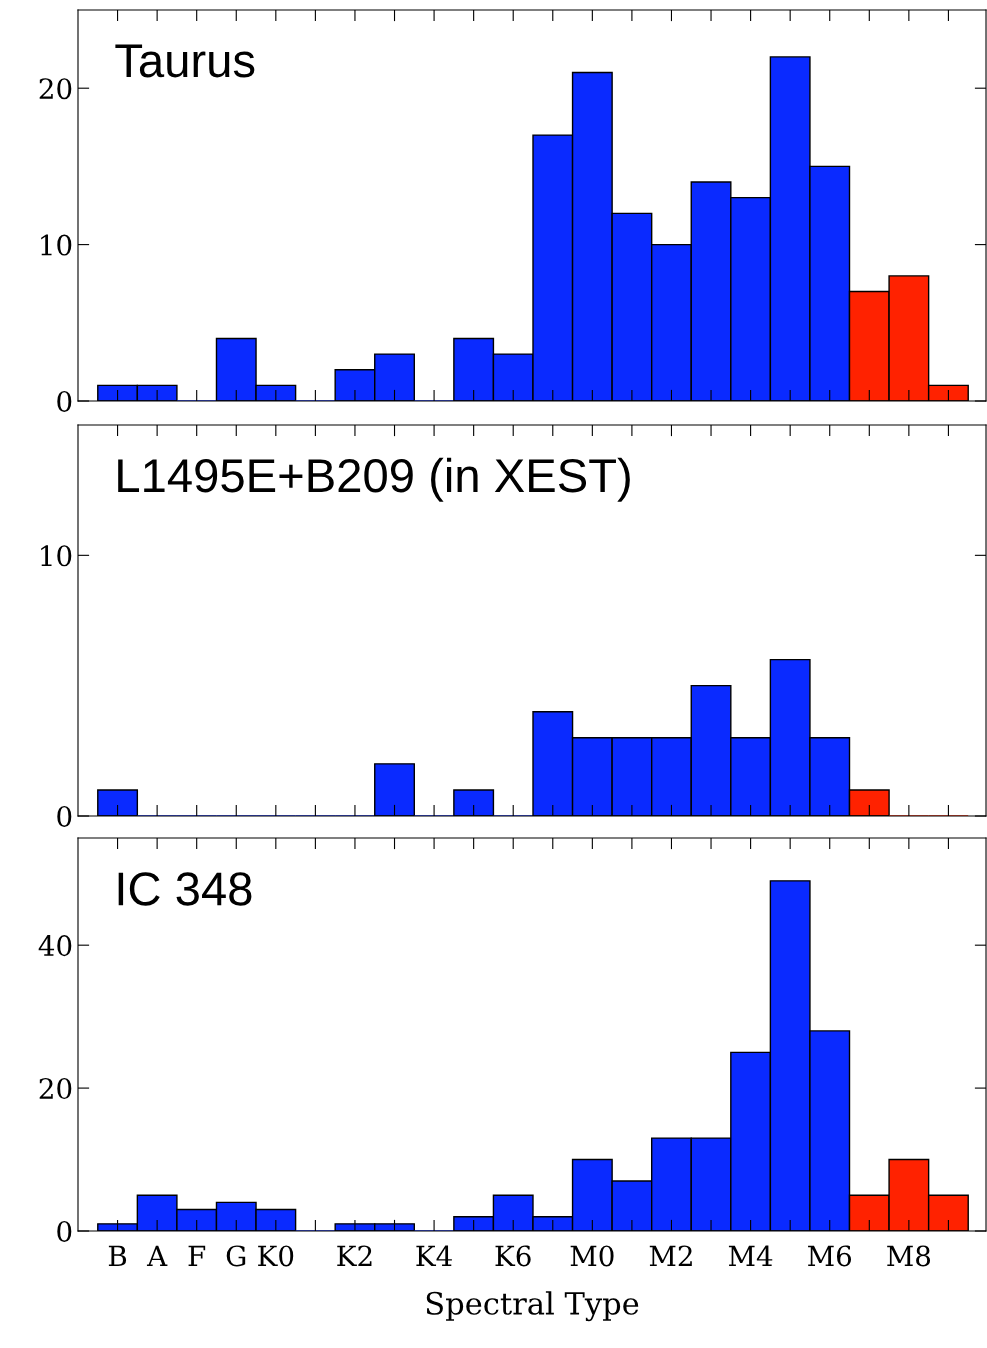 This screenshot has width=987, height=1348. What do you see at coordinates (117, 1255) in the screenshot?
I see `x-tick-label: B` at bounding box center [117, 1255].